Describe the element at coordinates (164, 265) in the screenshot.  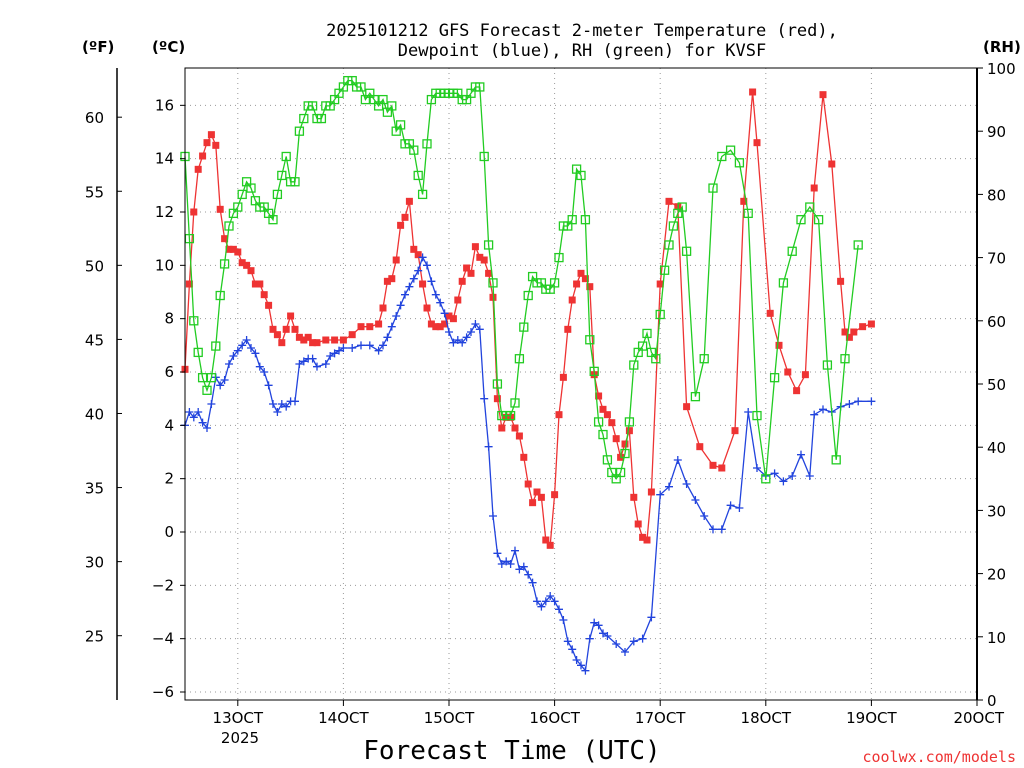
I see `celsius-tick-label: 10` at that location.